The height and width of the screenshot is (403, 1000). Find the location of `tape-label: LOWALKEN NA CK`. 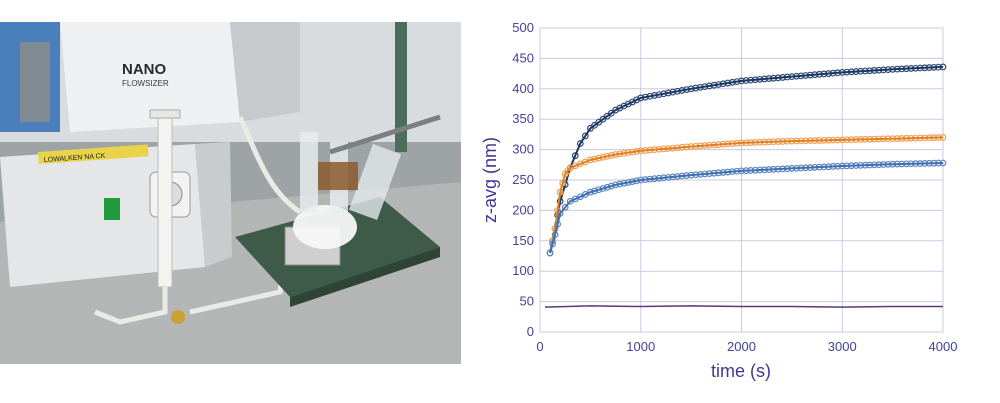

tape-label: LOWALKEN NA CK is located at coordinates (75, 158).